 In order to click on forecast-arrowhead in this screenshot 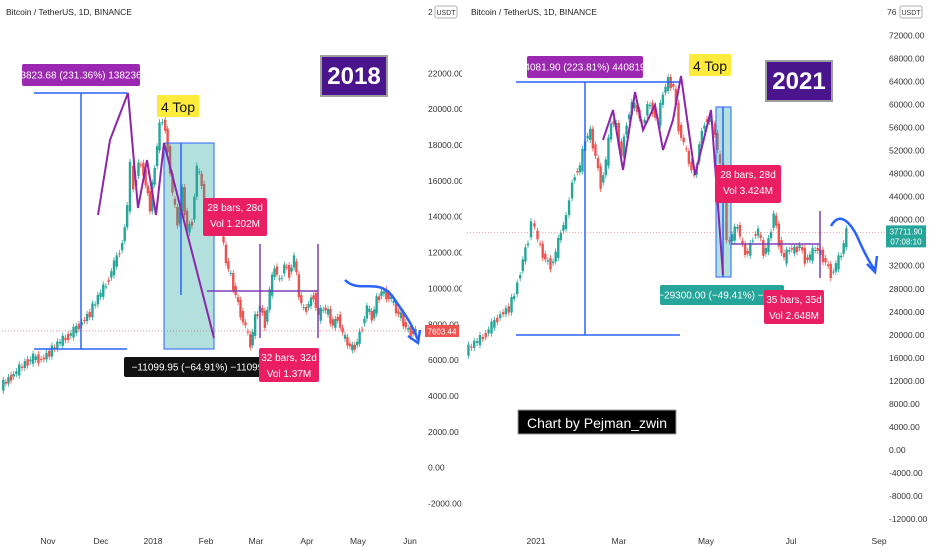, I will do `click(872, 265)`.